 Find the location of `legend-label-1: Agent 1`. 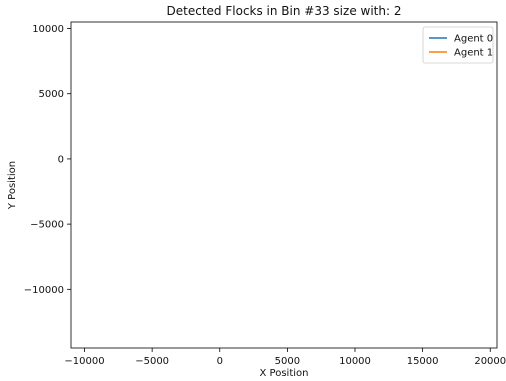

legend-label-1: Agent 1 is located at coordinates (473, 53).